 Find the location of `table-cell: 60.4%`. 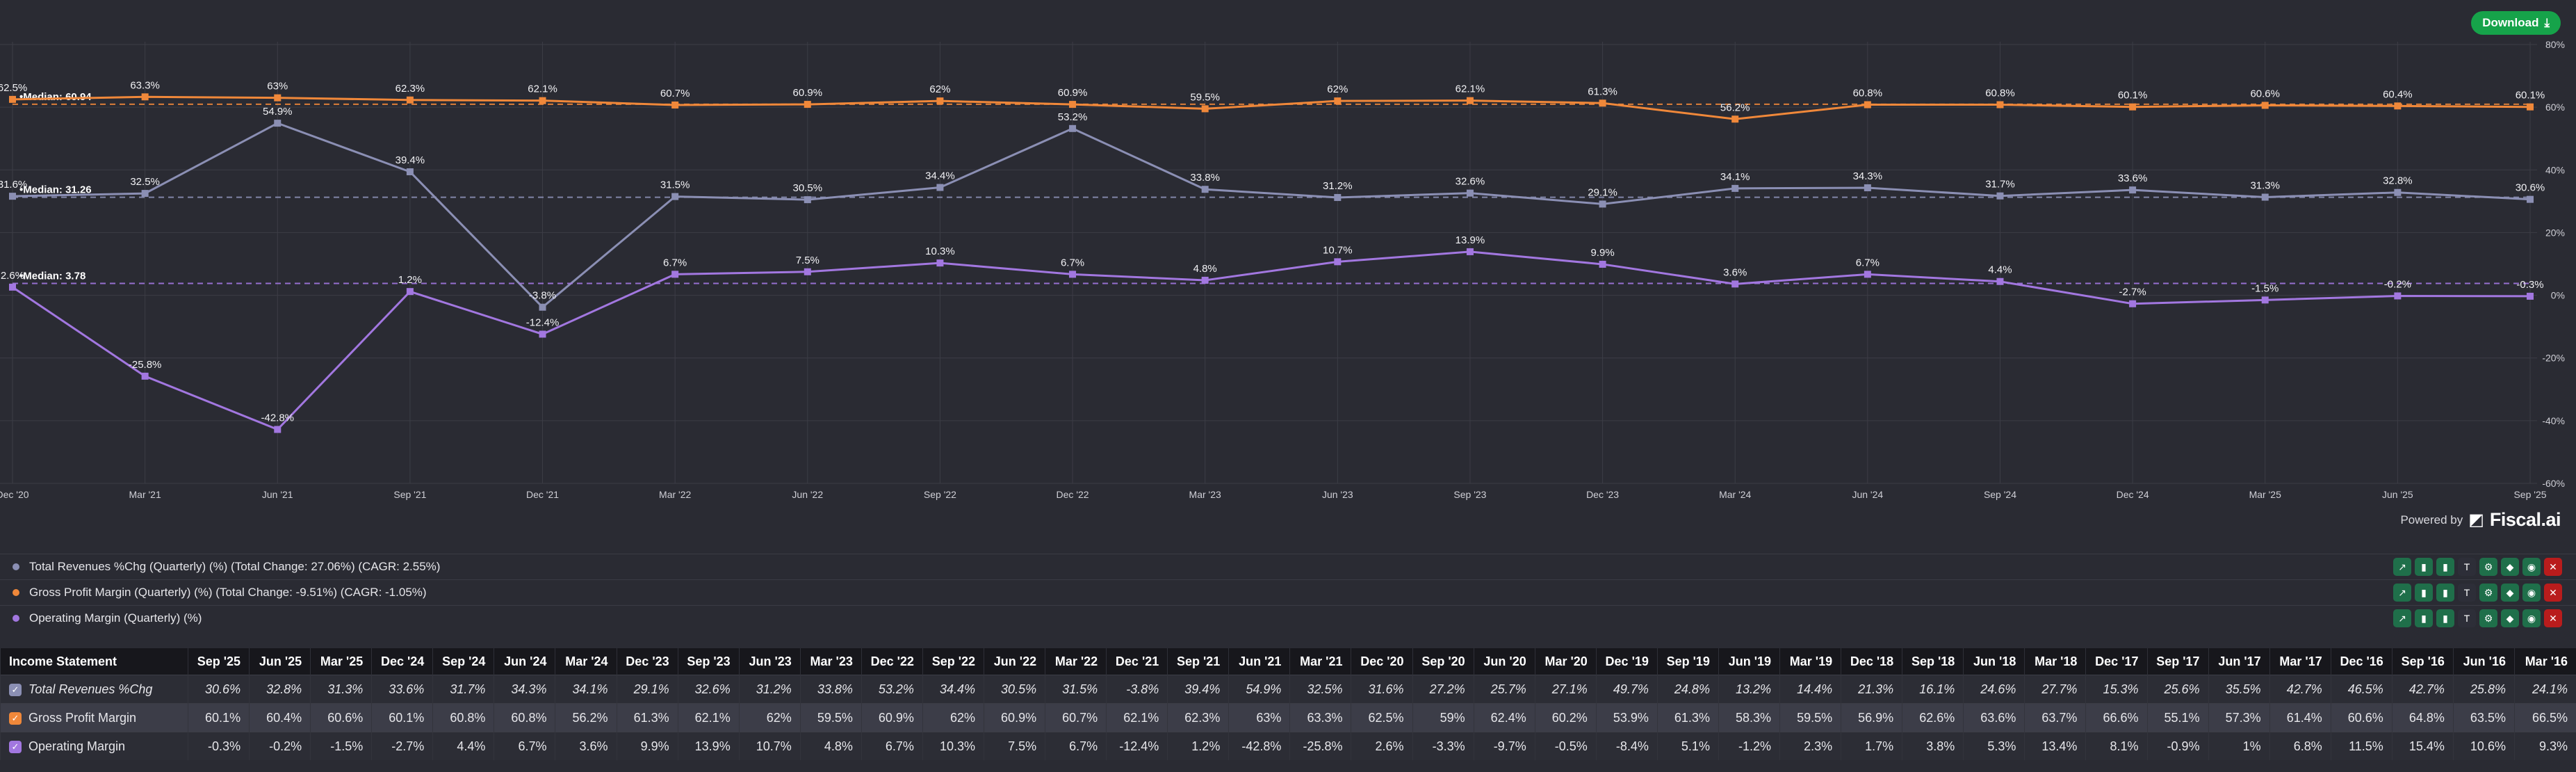

table-cell: 60.4% is located at coordinates (280, 717).